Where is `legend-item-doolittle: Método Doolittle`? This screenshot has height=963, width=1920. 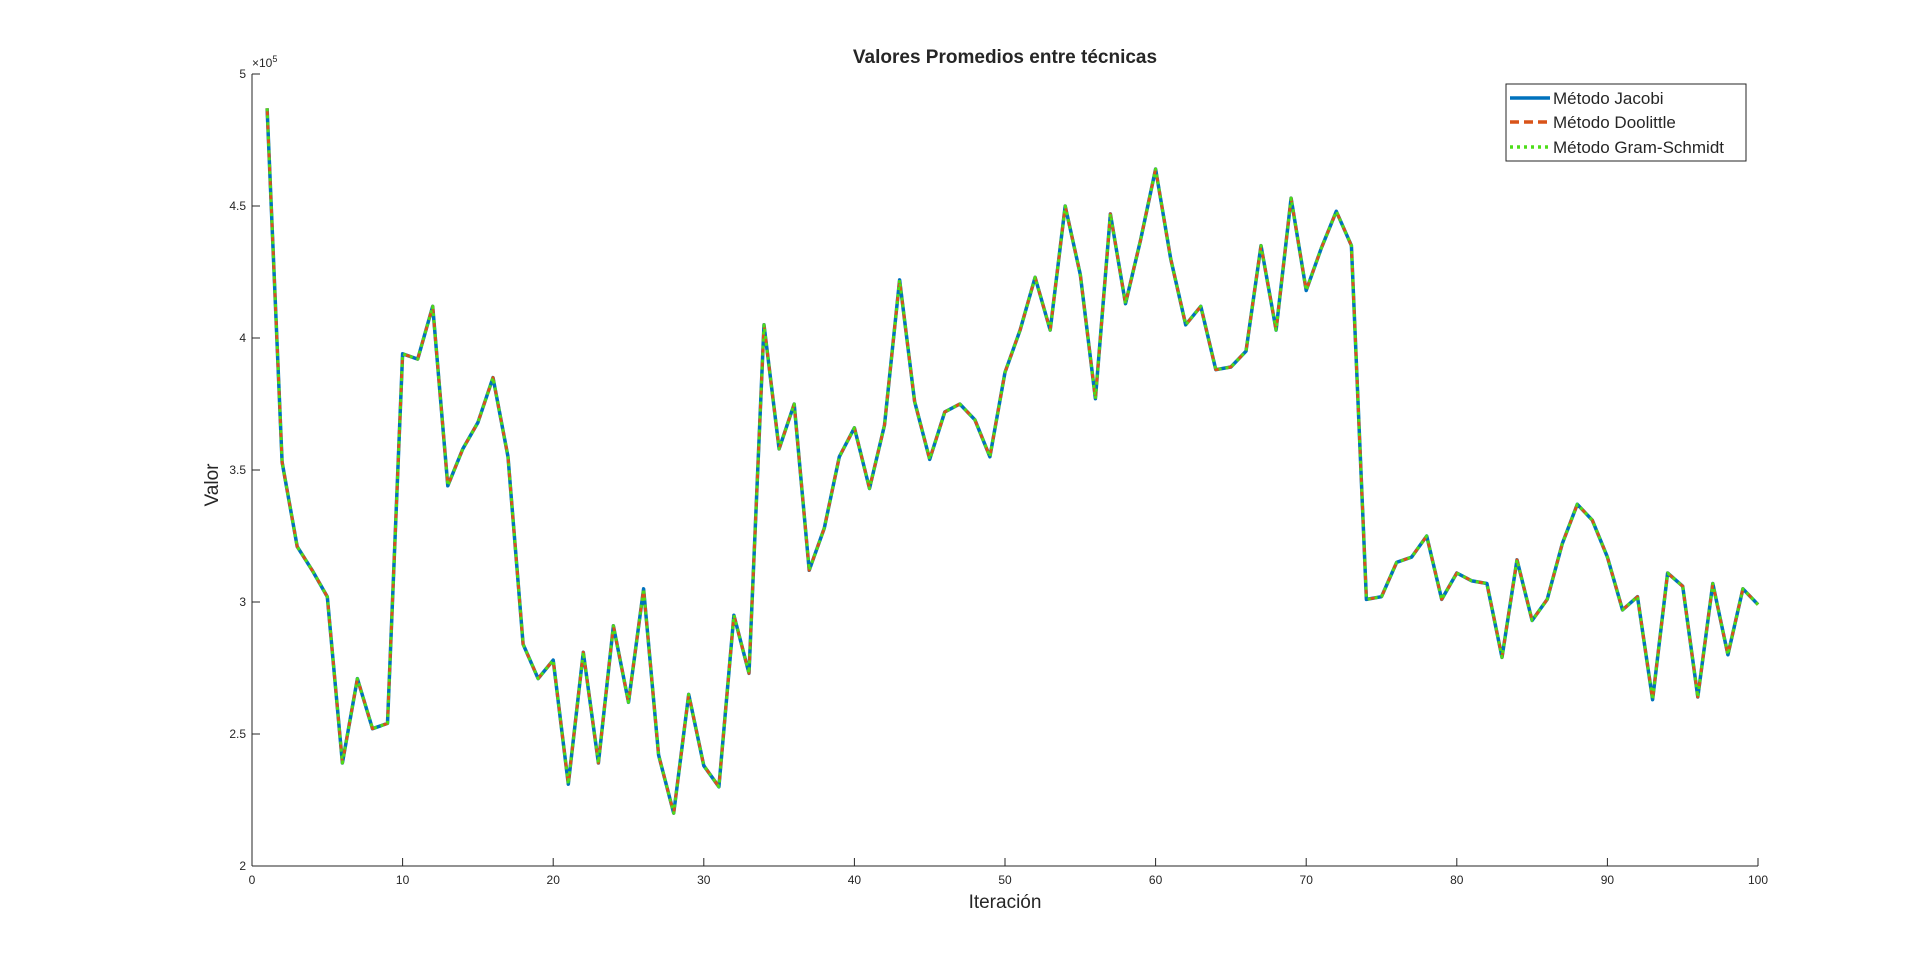 legend-item-doolittle: Método Doolittle is located at coordinates (1593, 122).